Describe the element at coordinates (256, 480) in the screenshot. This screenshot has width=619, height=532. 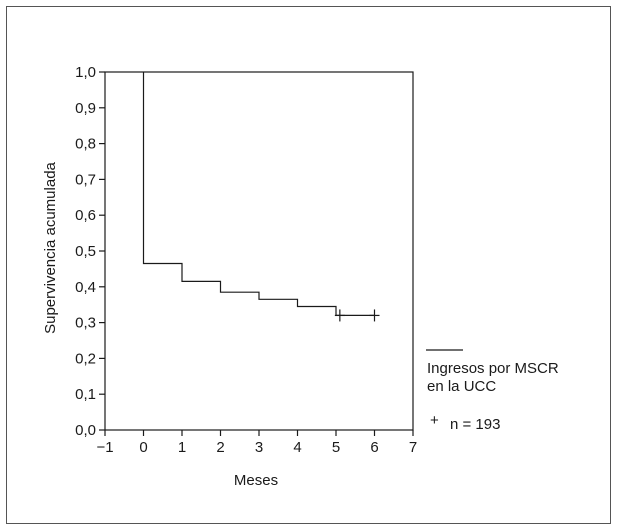
I see `x-axis-title: Meses` at that location.